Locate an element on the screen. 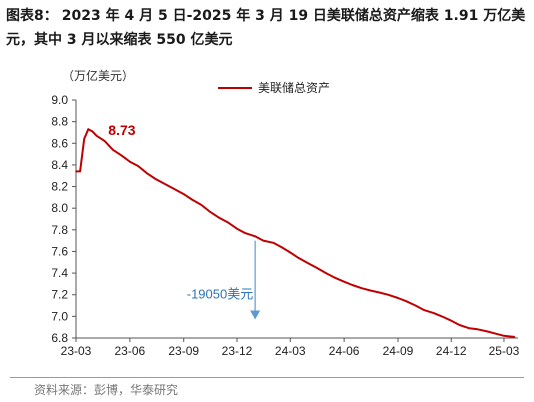 This screenshot has height=402, width=534. y-tick-label: 7.6 is located at coordinates (59, 251).